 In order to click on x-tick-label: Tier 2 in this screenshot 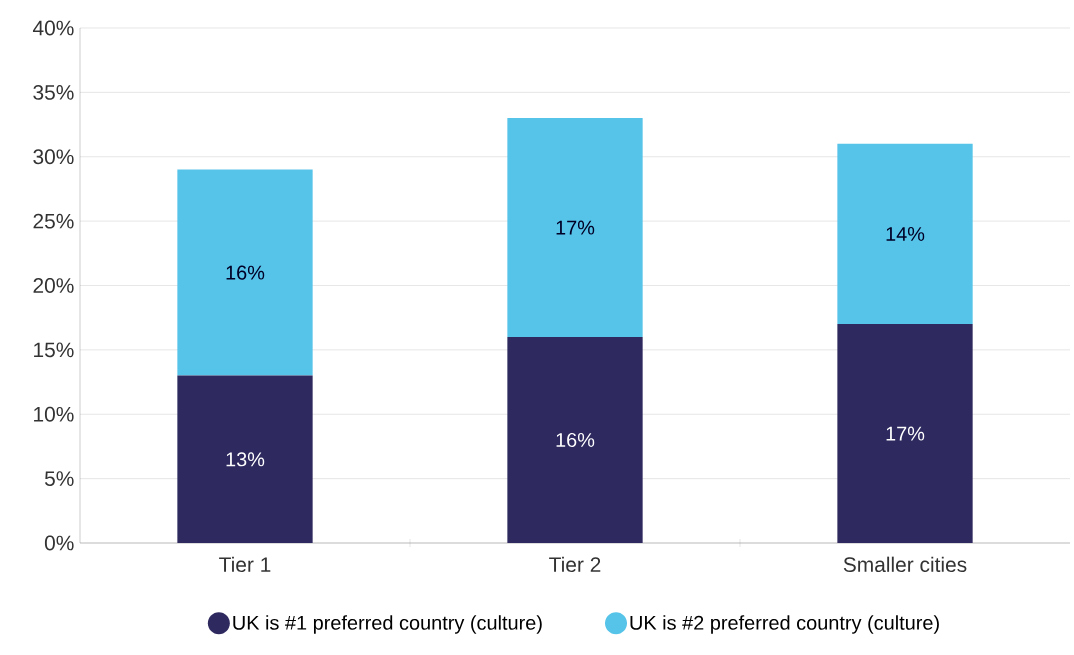, I will do `click(575, 564)`.